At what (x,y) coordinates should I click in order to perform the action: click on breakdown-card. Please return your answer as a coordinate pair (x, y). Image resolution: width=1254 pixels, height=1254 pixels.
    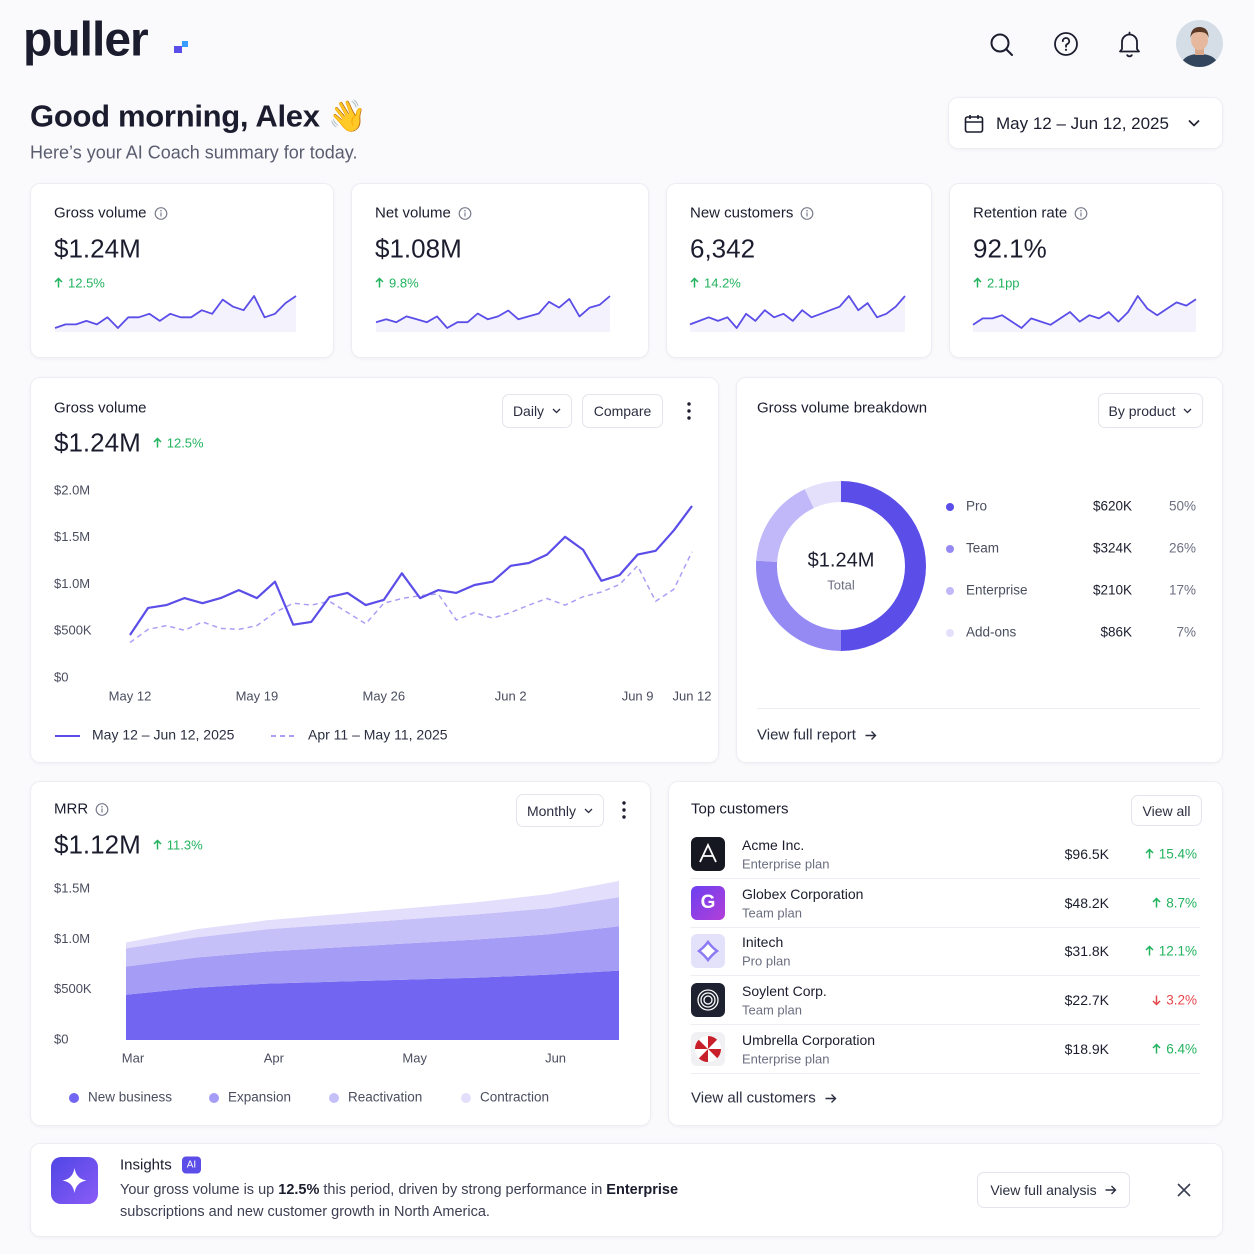
    Looking at the image, I should click on (979, 570).